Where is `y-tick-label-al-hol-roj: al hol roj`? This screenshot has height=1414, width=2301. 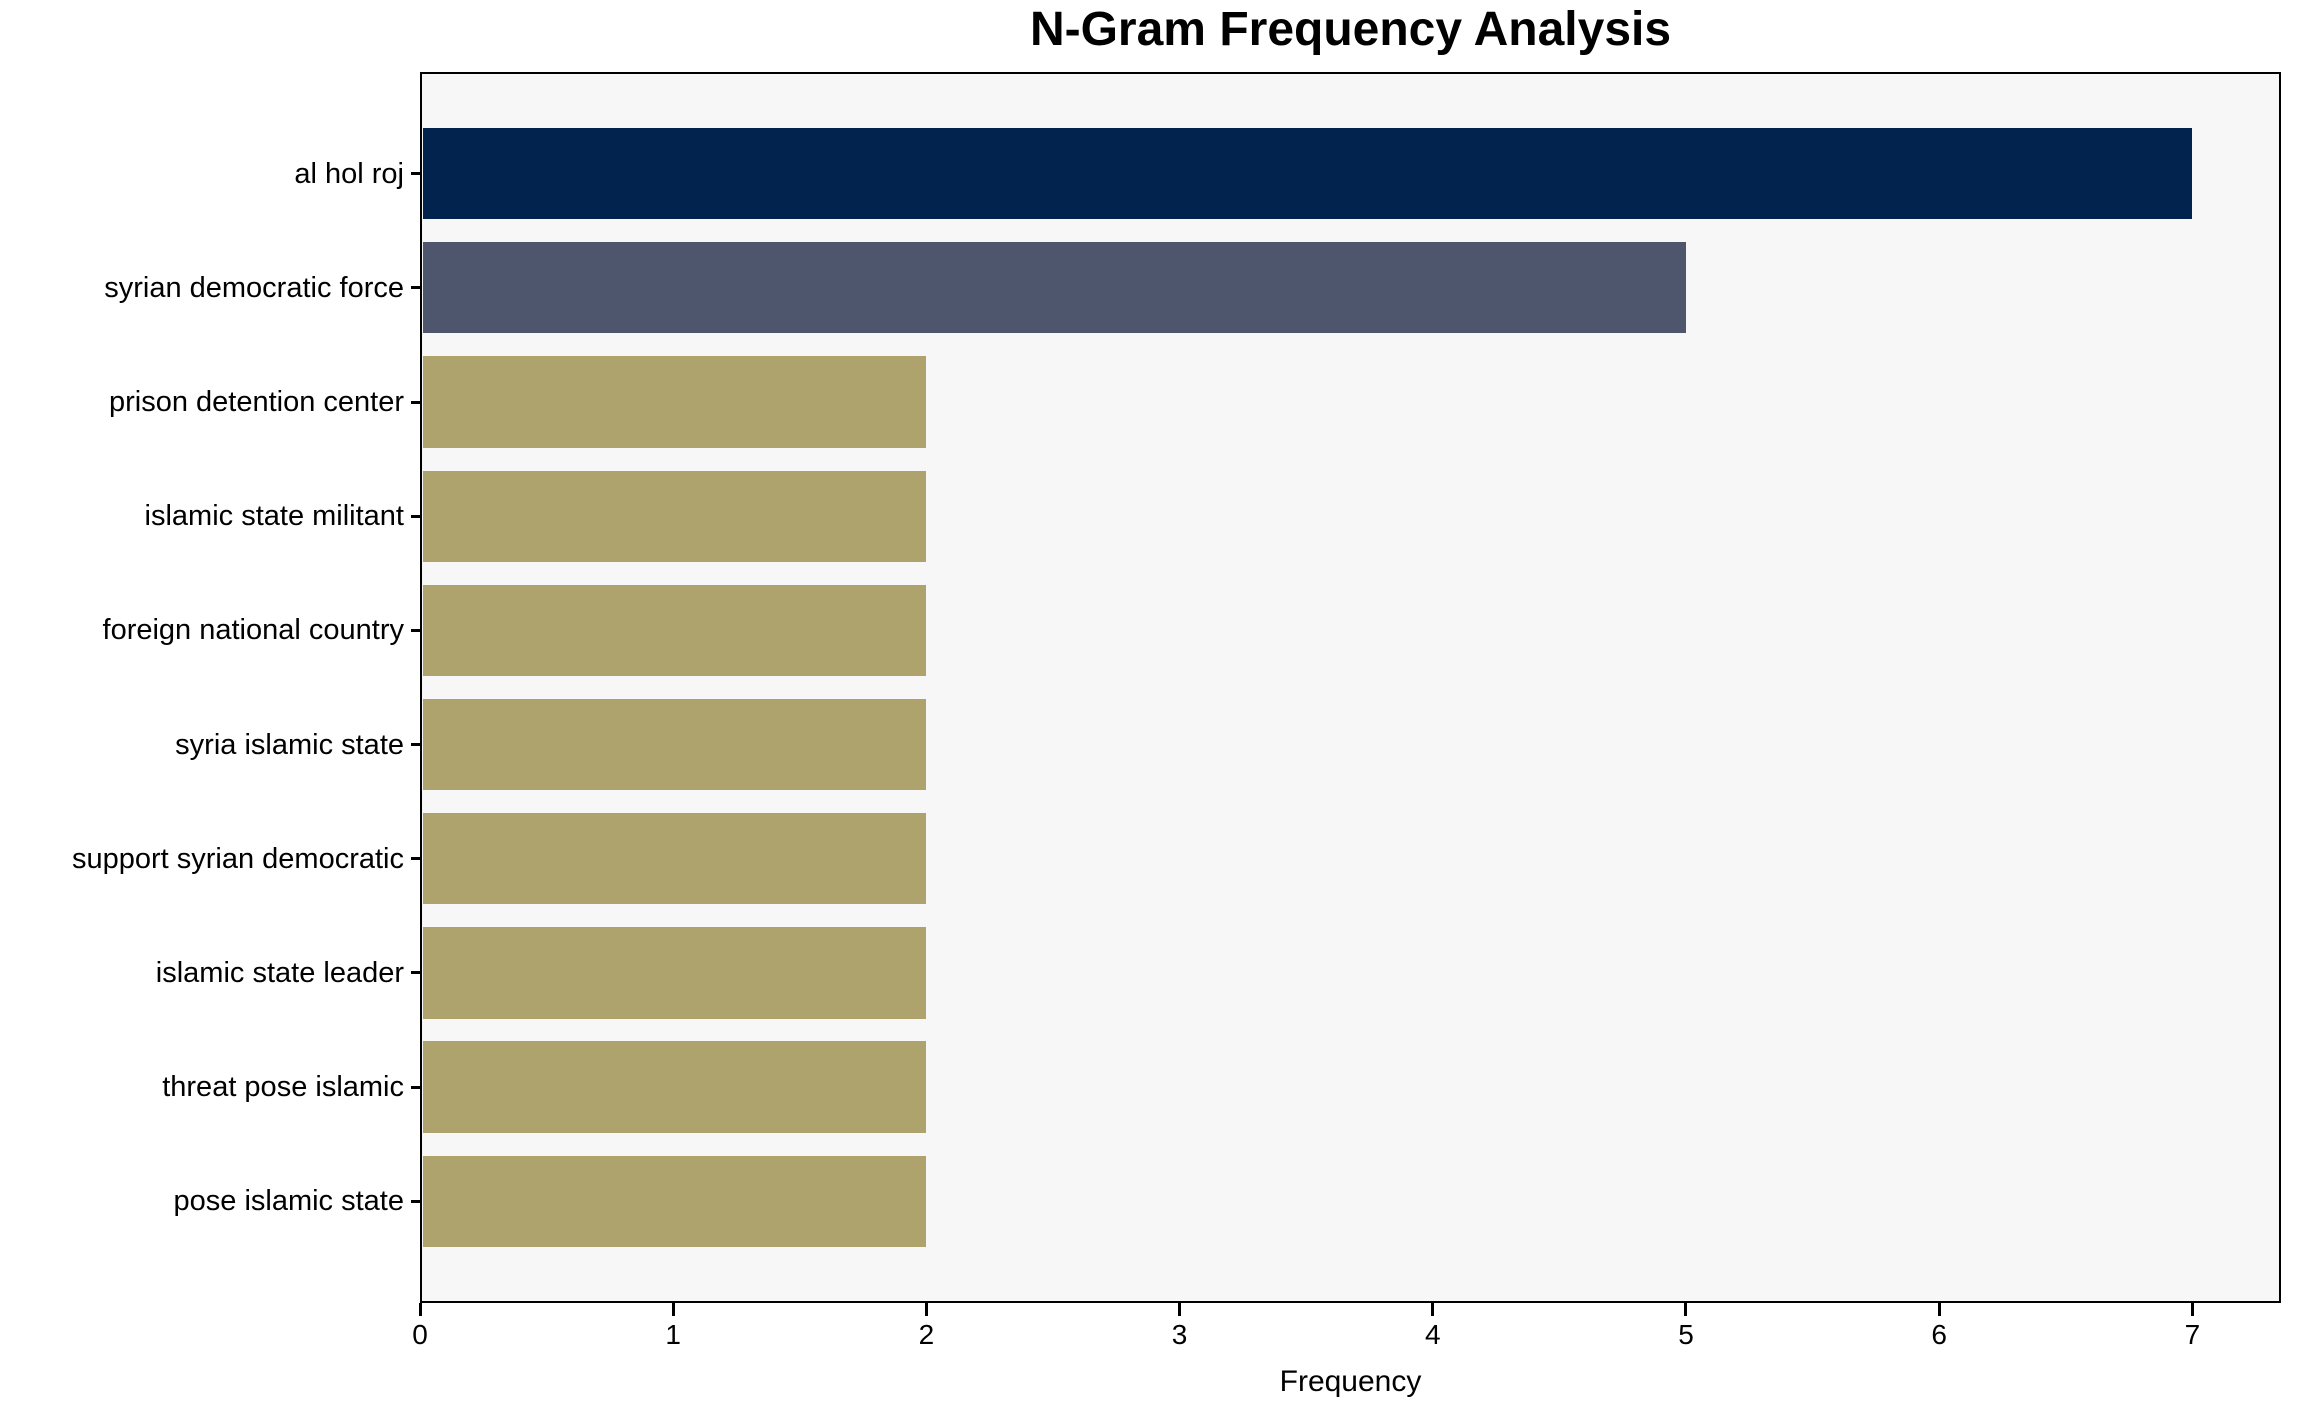
y-tick-label-al-hol-roj: al hol roj is located at coordinates (349, 173).